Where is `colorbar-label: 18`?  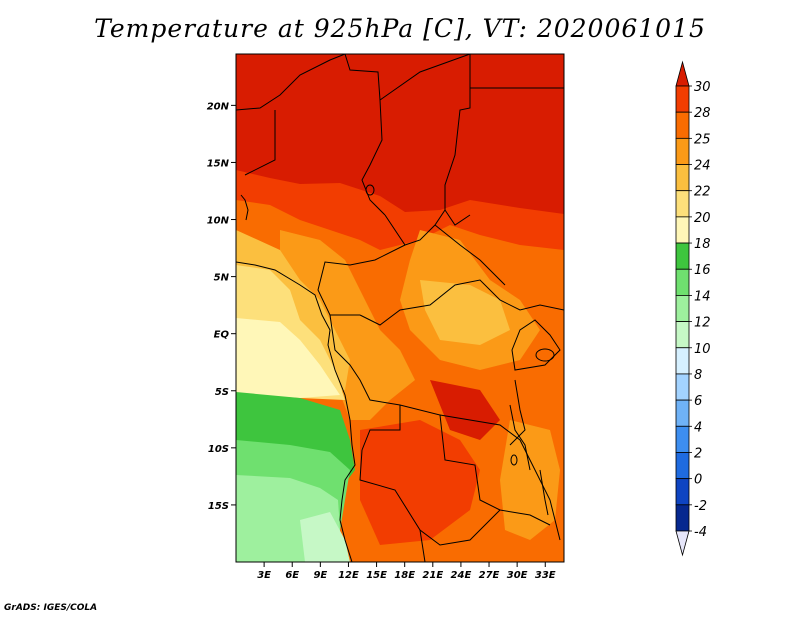
colorbar-label: 18 is located at coordinates (702, 244).